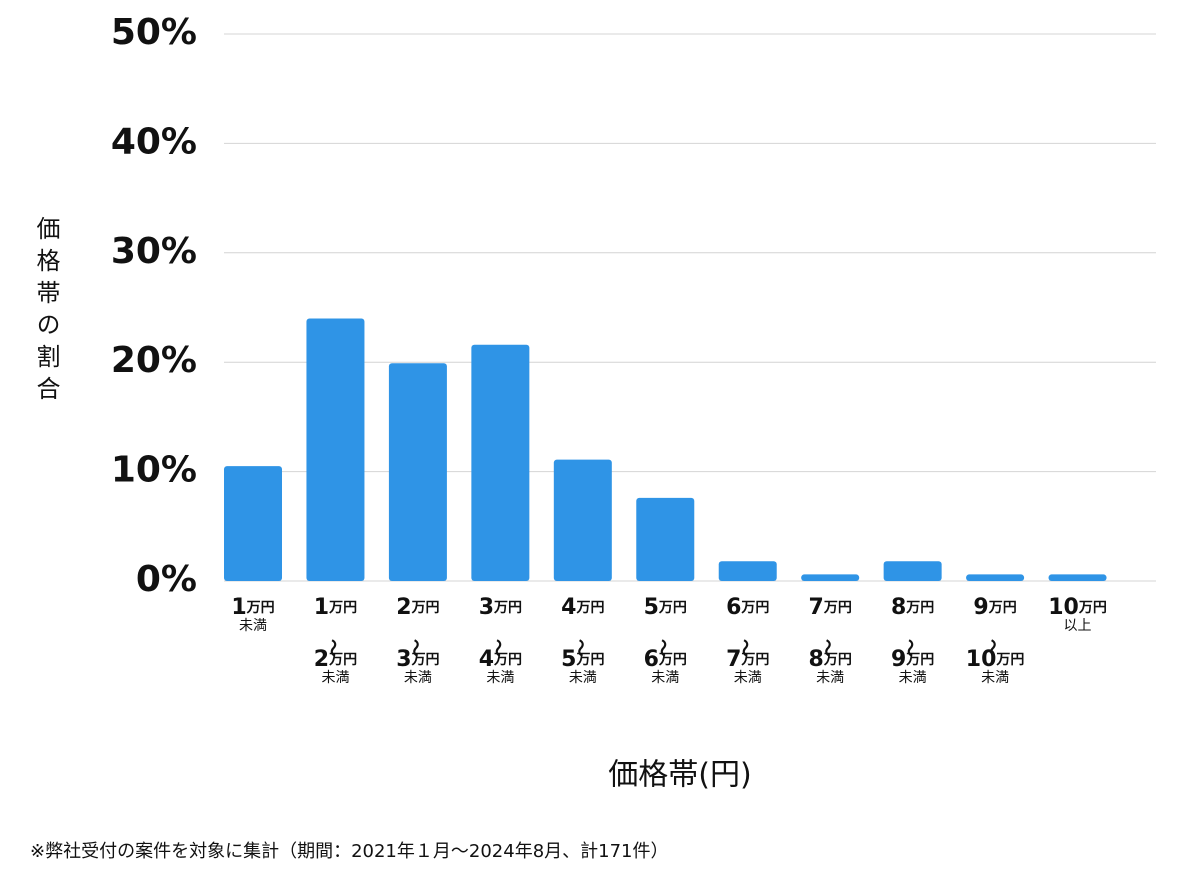  Describe the element at coordinates (154, 32) in the screenshot. I see `y-tick-label: 50%` at that location.